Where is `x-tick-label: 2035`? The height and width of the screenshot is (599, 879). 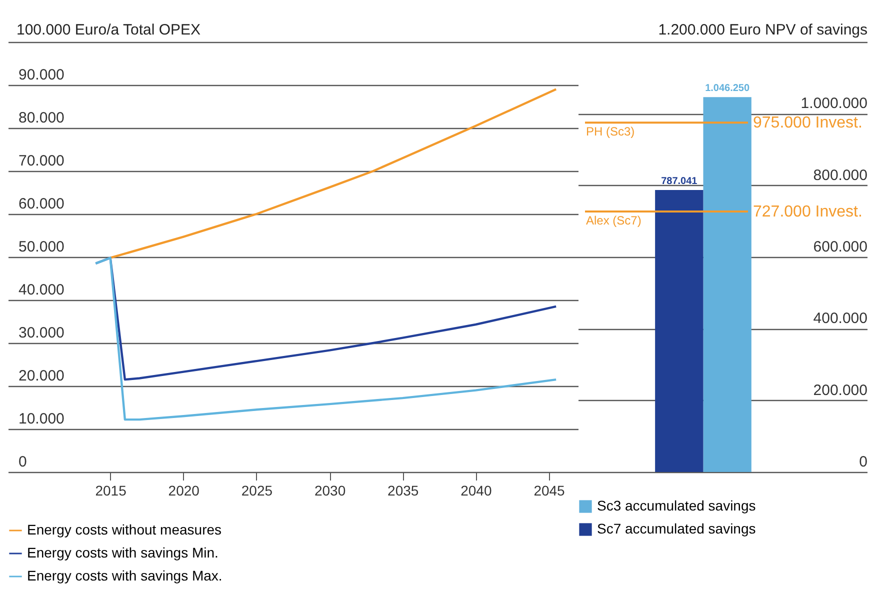 x-tick-label: 2035 is located at coordinates (403, 490).